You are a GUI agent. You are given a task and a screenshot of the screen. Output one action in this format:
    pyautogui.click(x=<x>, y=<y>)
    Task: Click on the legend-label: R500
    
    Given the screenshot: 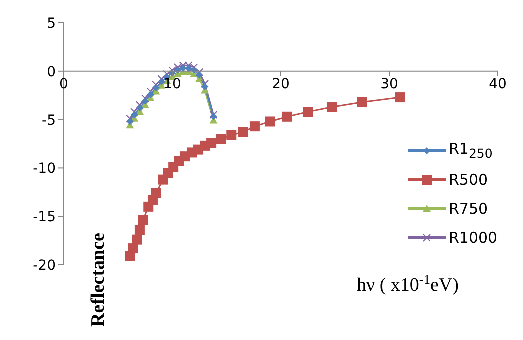 What is the action you would take?
    pyautogui.click(x=468, y=179)
    